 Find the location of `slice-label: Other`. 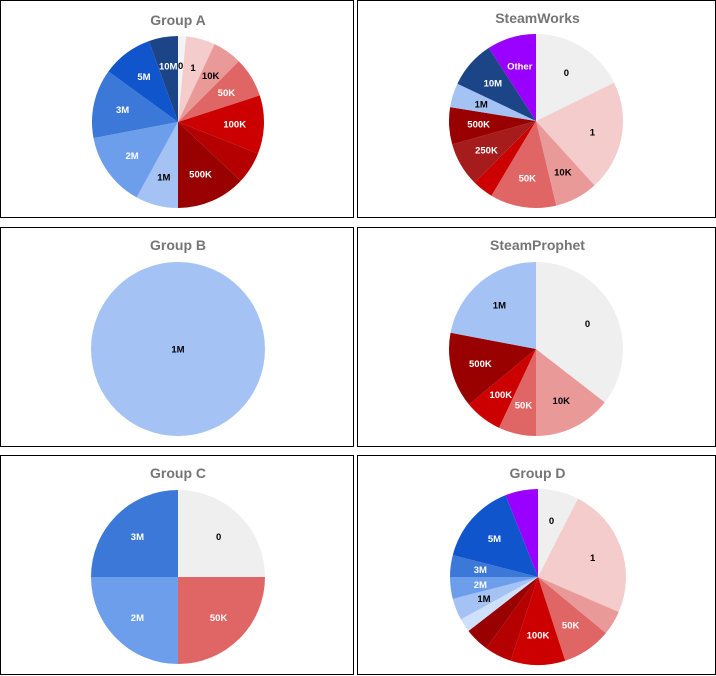

slice-label: Other is located at coordinates (520, 66).